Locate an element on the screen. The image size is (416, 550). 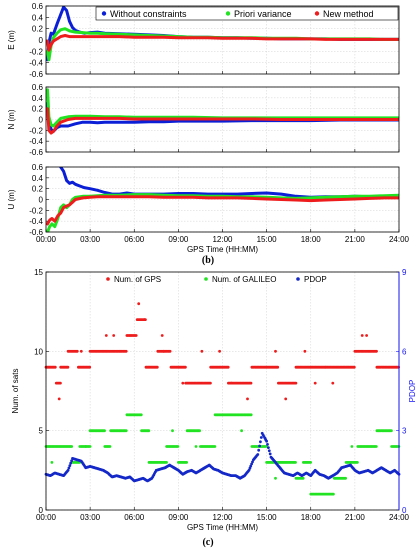
legend-label-num-of-galileo: Num. of GALILEO is located at coordinates (244, 279).